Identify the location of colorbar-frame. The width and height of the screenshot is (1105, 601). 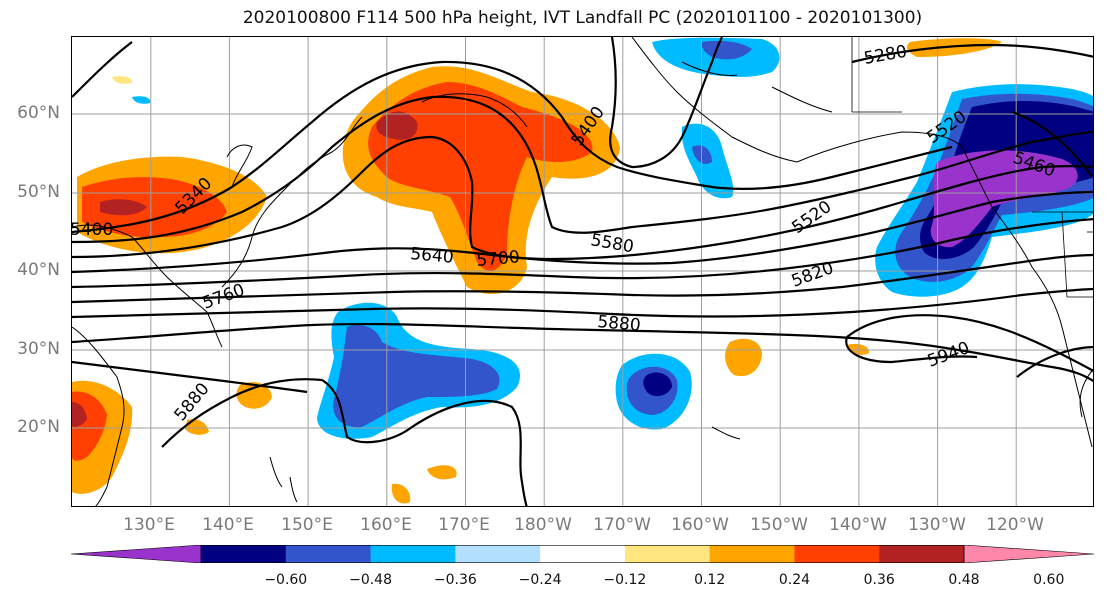
(582, 554).